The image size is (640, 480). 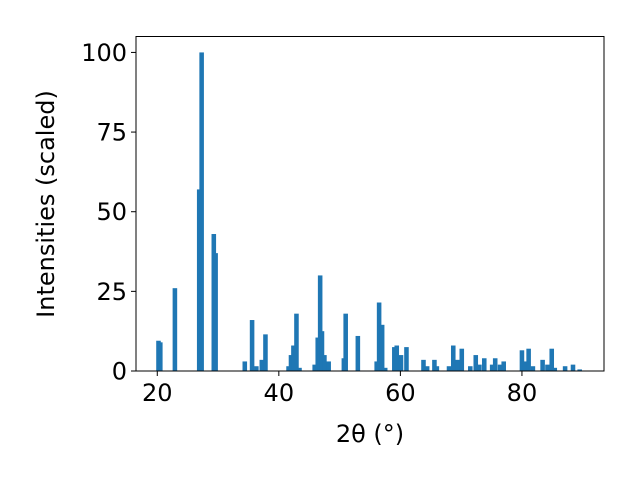 I want to click on x-tick-label: 80, so click(x=522, y=393).